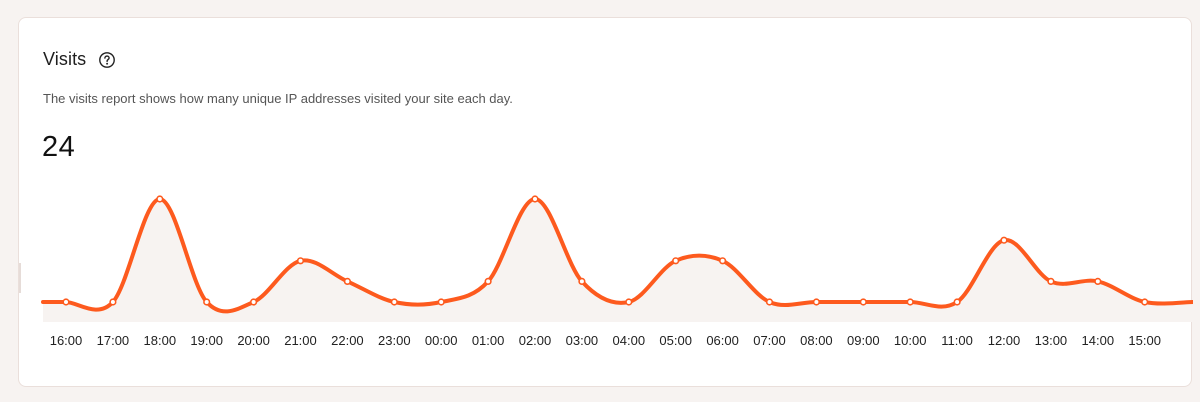 The image size is (1200, 402). I want to click on card-header: Visits, so click(79, 59).